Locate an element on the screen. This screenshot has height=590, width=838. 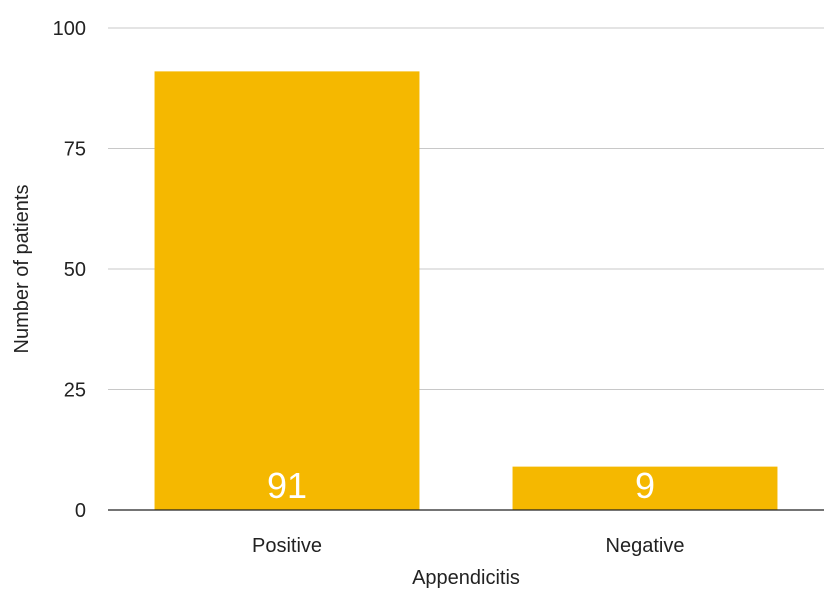
y-tick-label: 75 is located at coordinates (75, 150).